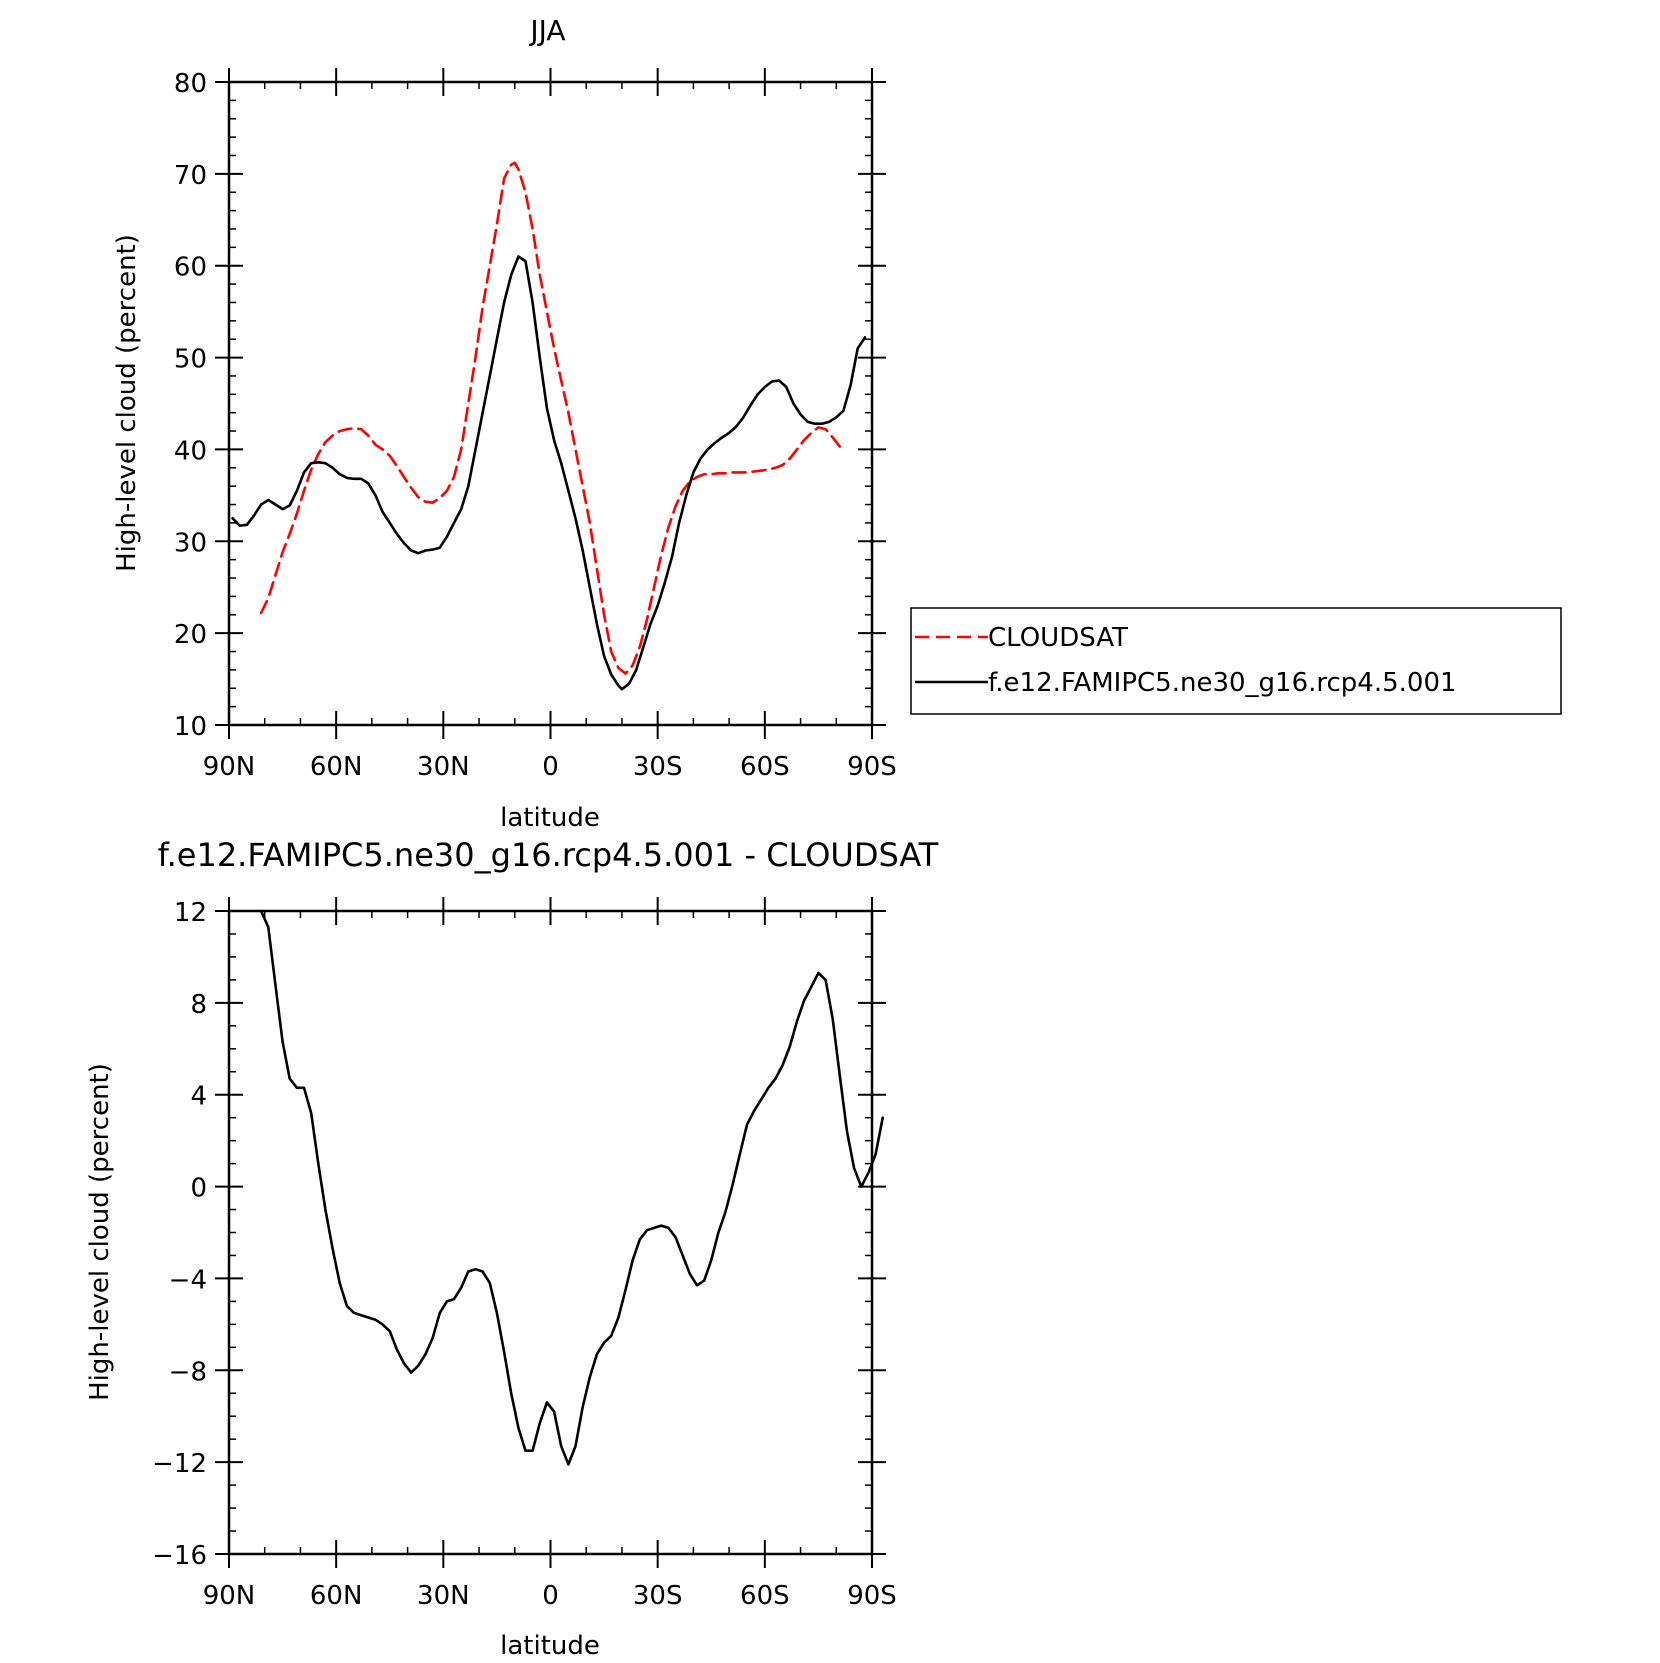 This screenshot has height=1663, width=1660. Describe the element at coordinates (550, 1646) in the screenshot. I see `bottom-x-axis-label: latitude` at that location.